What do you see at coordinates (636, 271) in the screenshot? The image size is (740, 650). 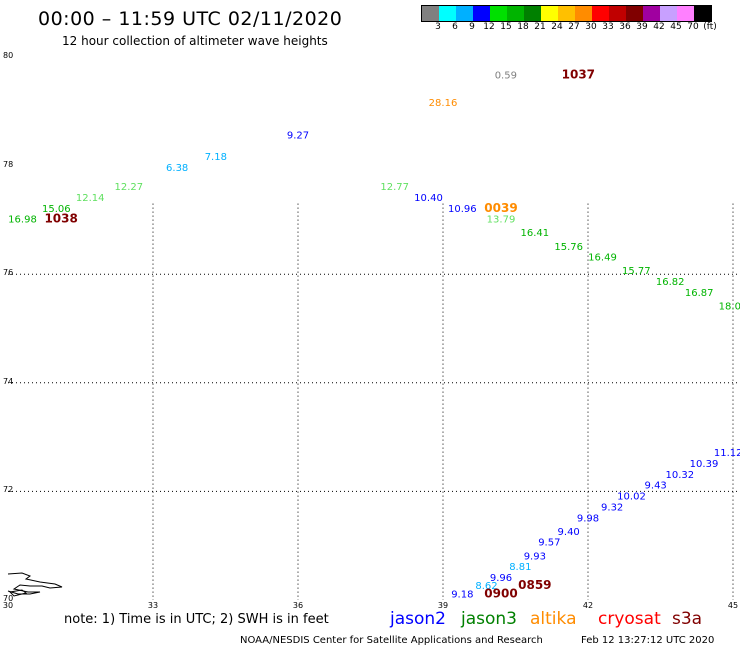 I see `wave-height-value: 15.77` at bounding box center [636, 271].